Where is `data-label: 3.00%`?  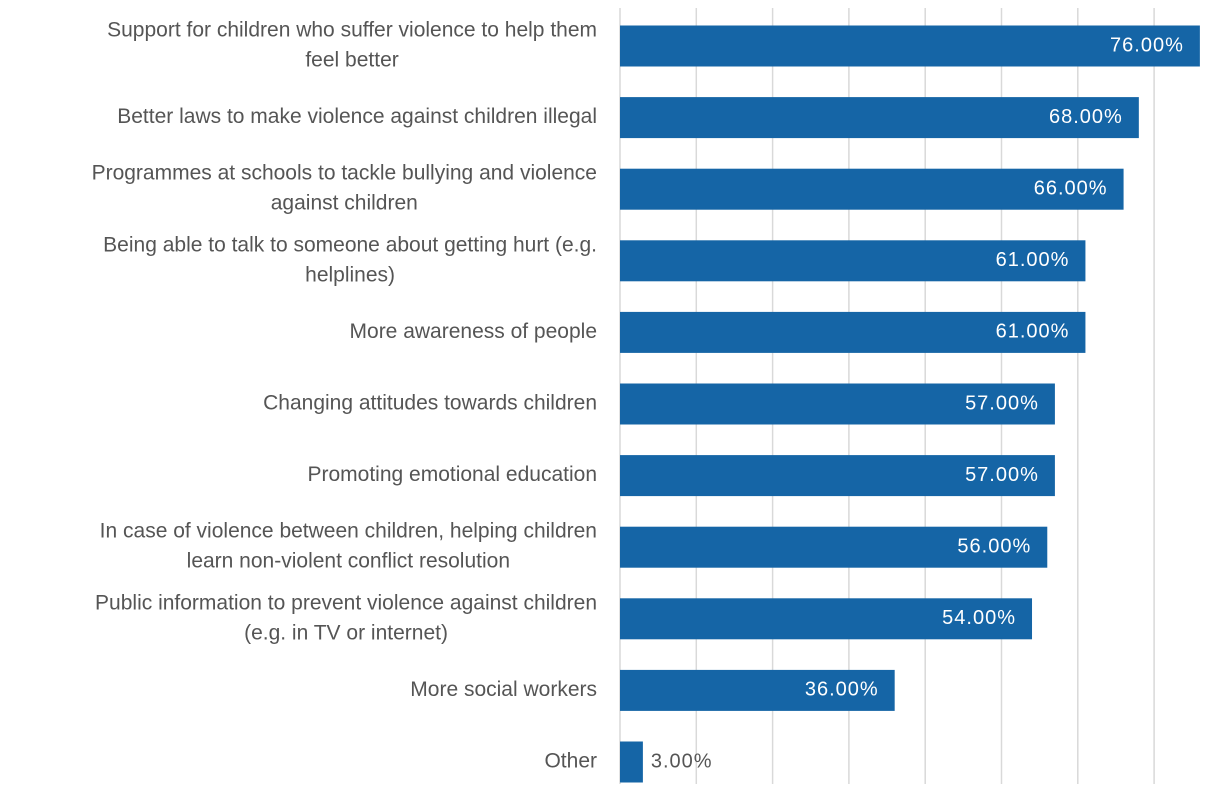
data-label: 3.00% is located at coordinates (682, 761).